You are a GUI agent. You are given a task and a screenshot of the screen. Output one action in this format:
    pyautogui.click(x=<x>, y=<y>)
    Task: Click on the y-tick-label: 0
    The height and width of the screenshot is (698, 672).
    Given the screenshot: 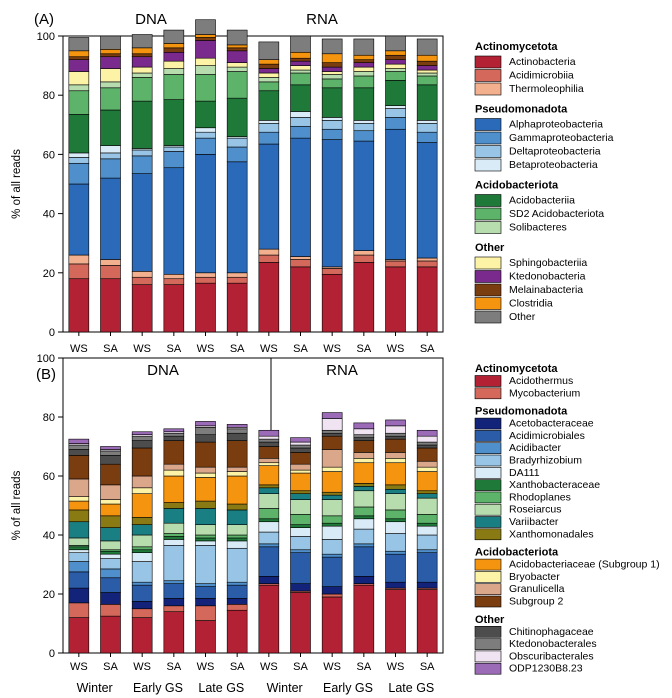 What is the action you would take?
    pyautogui.click(x=52, y=654)
    